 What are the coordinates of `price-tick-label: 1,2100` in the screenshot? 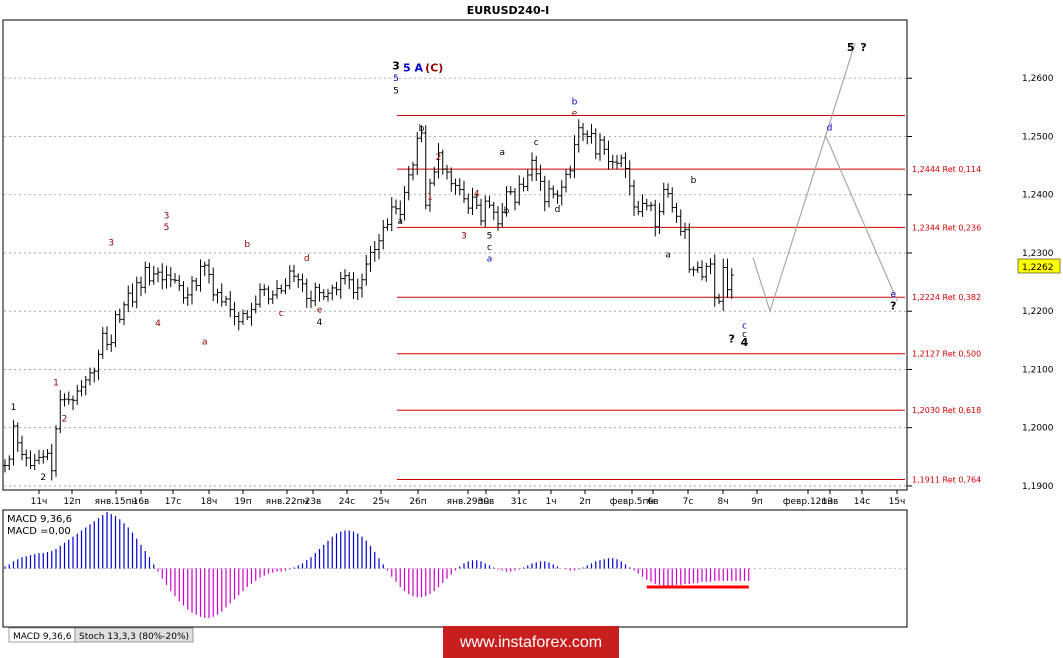 It's located at (1038, 370).